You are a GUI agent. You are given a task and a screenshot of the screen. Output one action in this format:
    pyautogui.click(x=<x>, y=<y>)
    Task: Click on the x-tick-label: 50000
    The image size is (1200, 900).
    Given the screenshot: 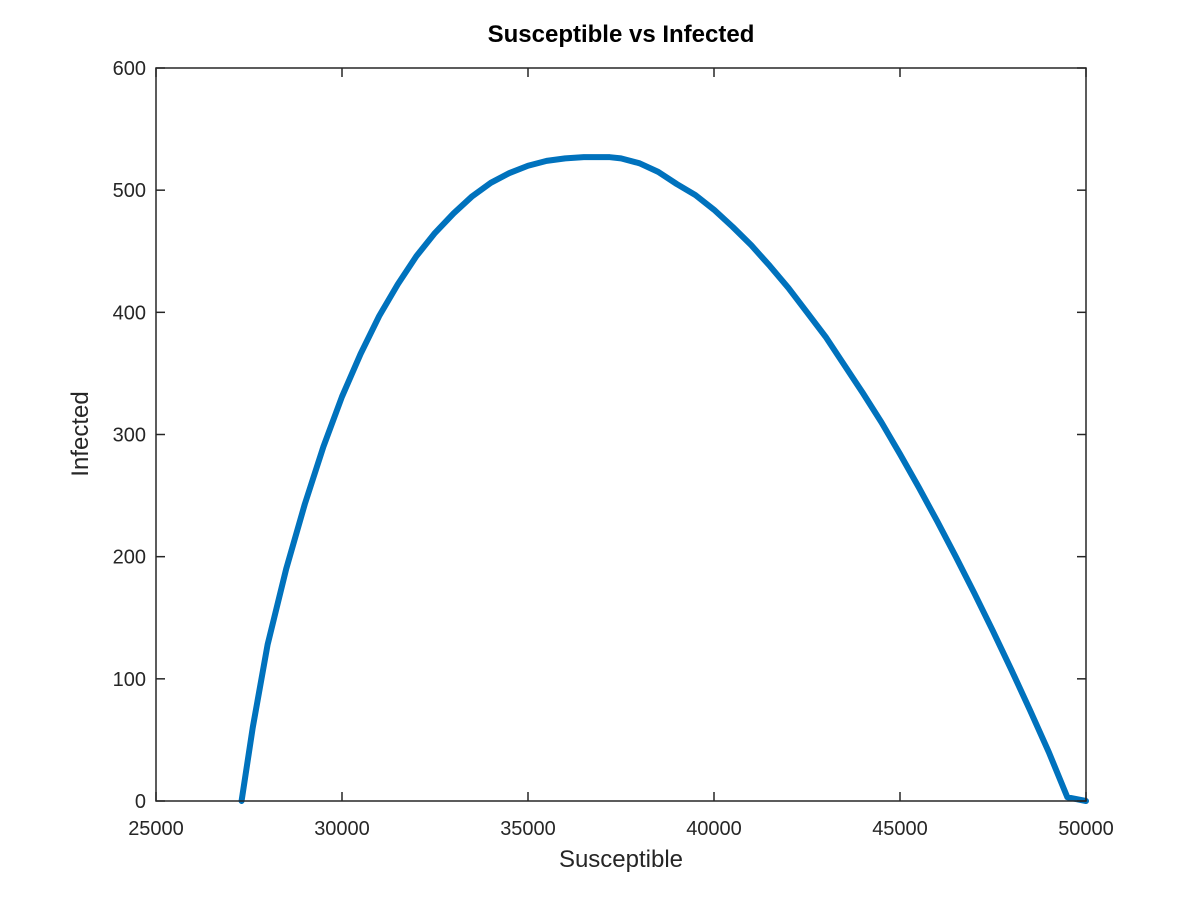 What is the action you would take?
    pyautogui.click(x=1086, y=829)
    